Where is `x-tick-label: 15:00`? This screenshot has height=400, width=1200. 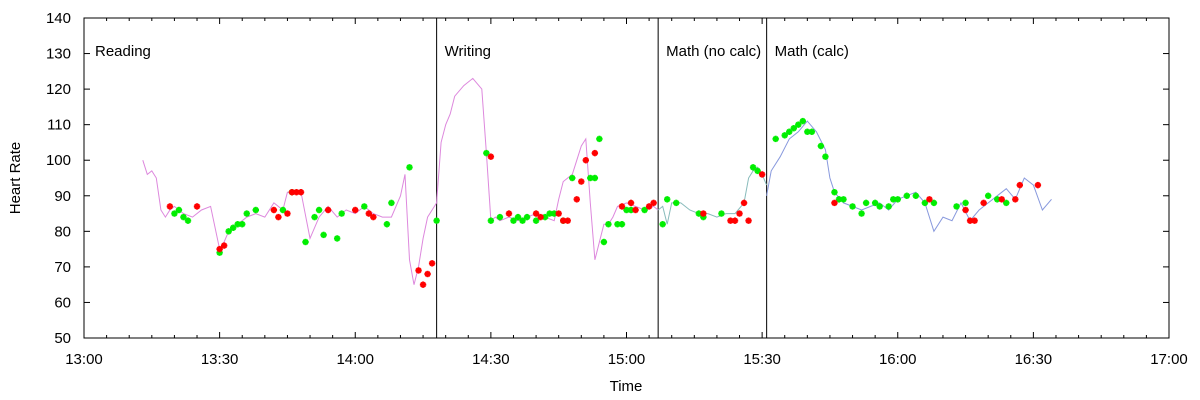
x-tick-label: 15:00 is located at coordinates (627, 359).